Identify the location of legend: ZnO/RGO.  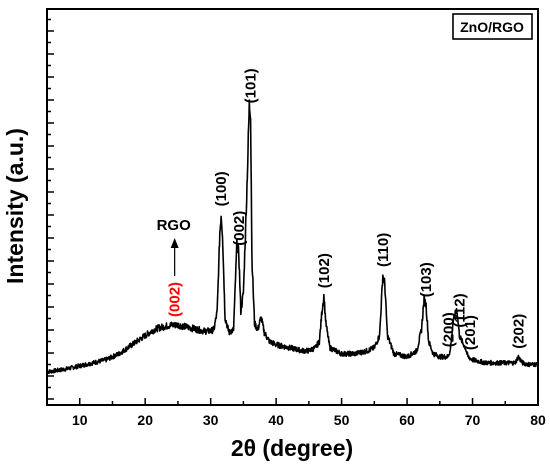
(492, 26).